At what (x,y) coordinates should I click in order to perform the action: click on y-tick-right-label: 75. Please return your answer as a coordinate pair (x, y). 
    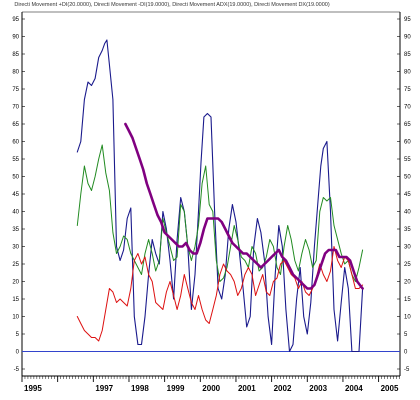
    Looking at the image, I should click on (407, 90).